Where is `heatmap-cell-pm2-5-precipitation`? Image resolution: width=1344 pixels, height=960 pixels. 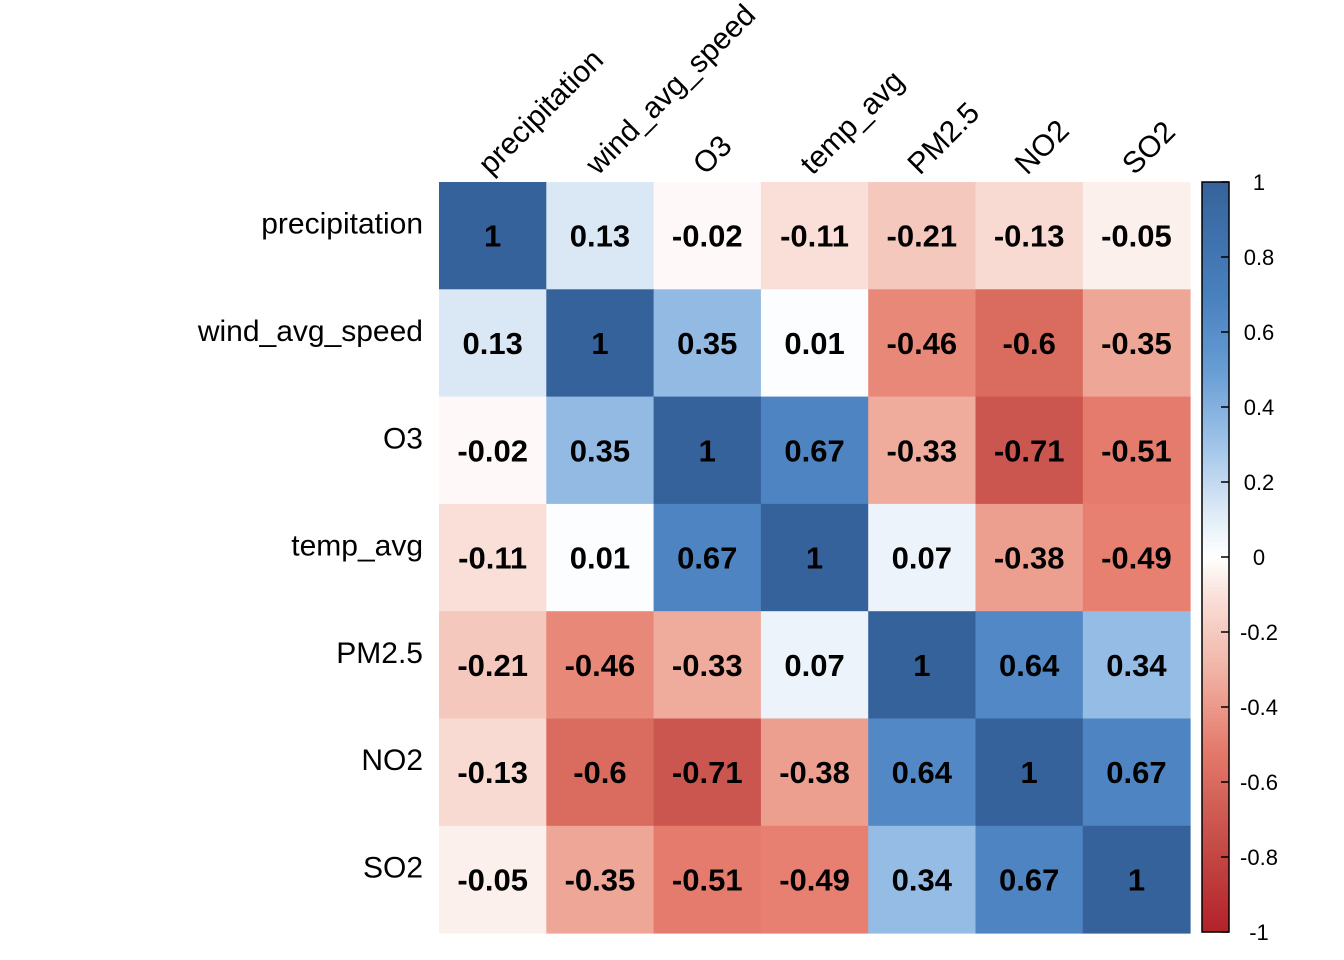 heatmap-cell-pm2-5-precipitation is located at coordinates (493, 665).